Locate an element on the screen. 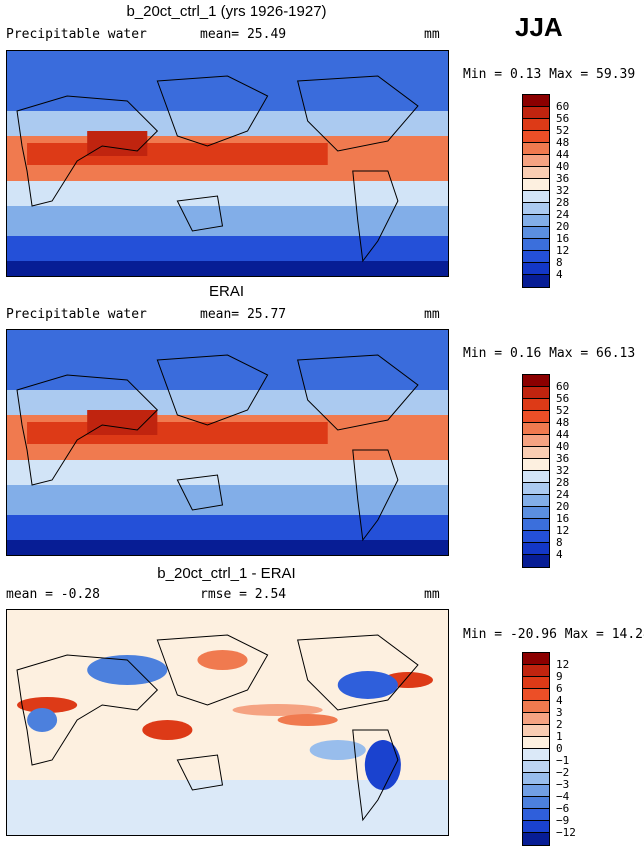 This screenshot has width=644, height=846. colorbar-tick-label: −12 is located at coordinates (566, 832).